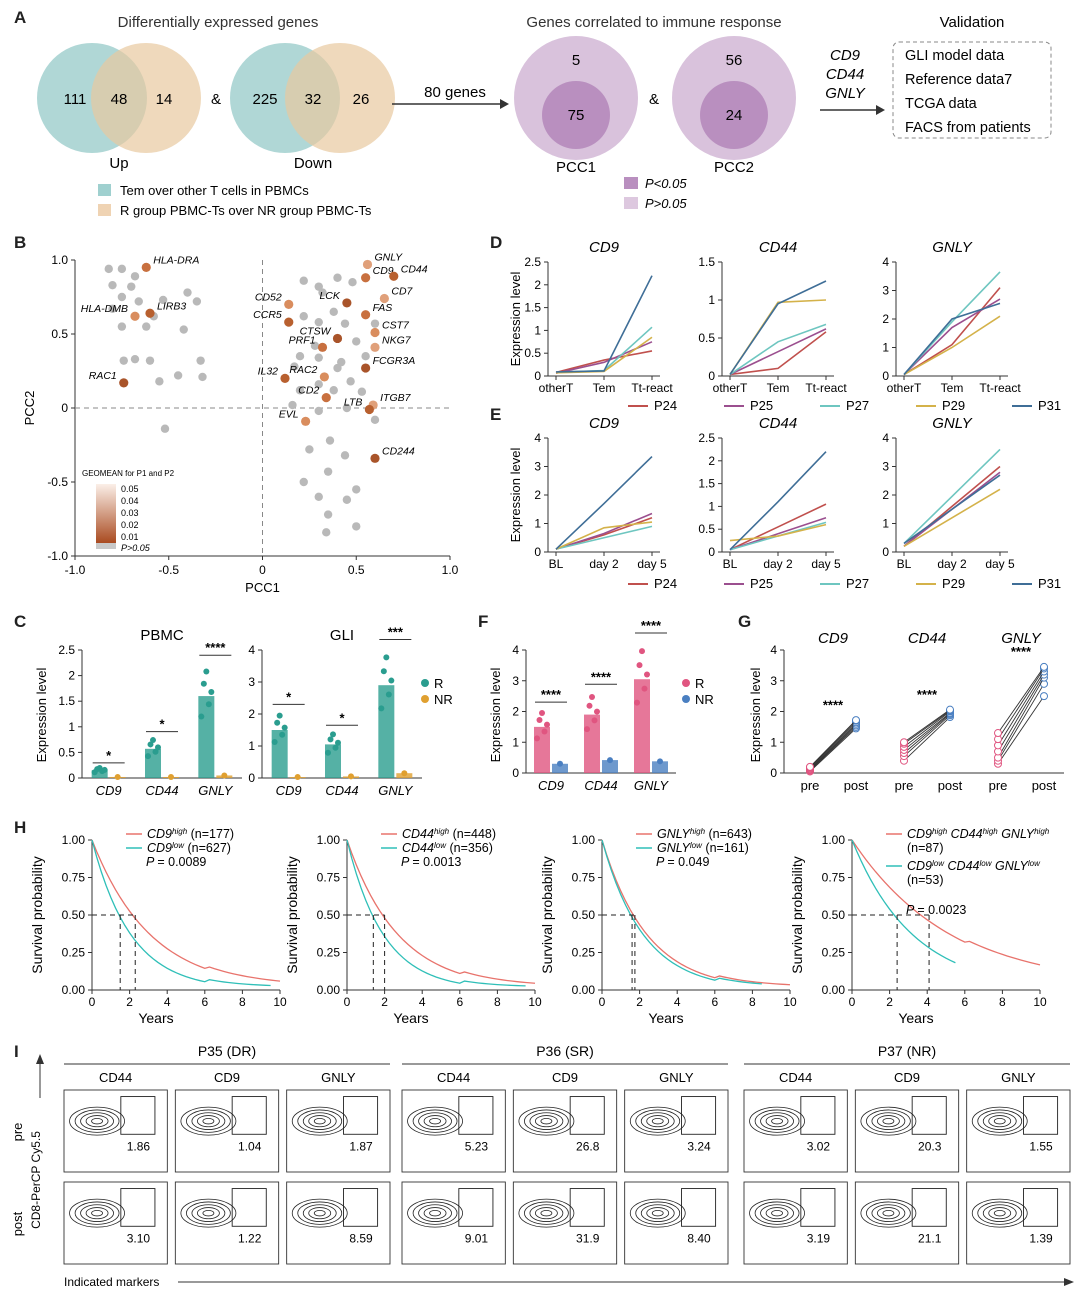  I want to click on arrow-80-head, so click(504, 104).